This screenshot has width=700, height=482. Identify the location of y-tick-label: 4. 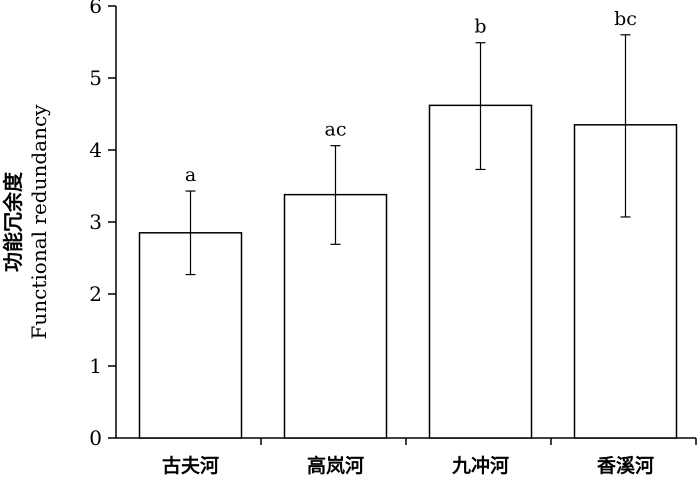
(95, 150).